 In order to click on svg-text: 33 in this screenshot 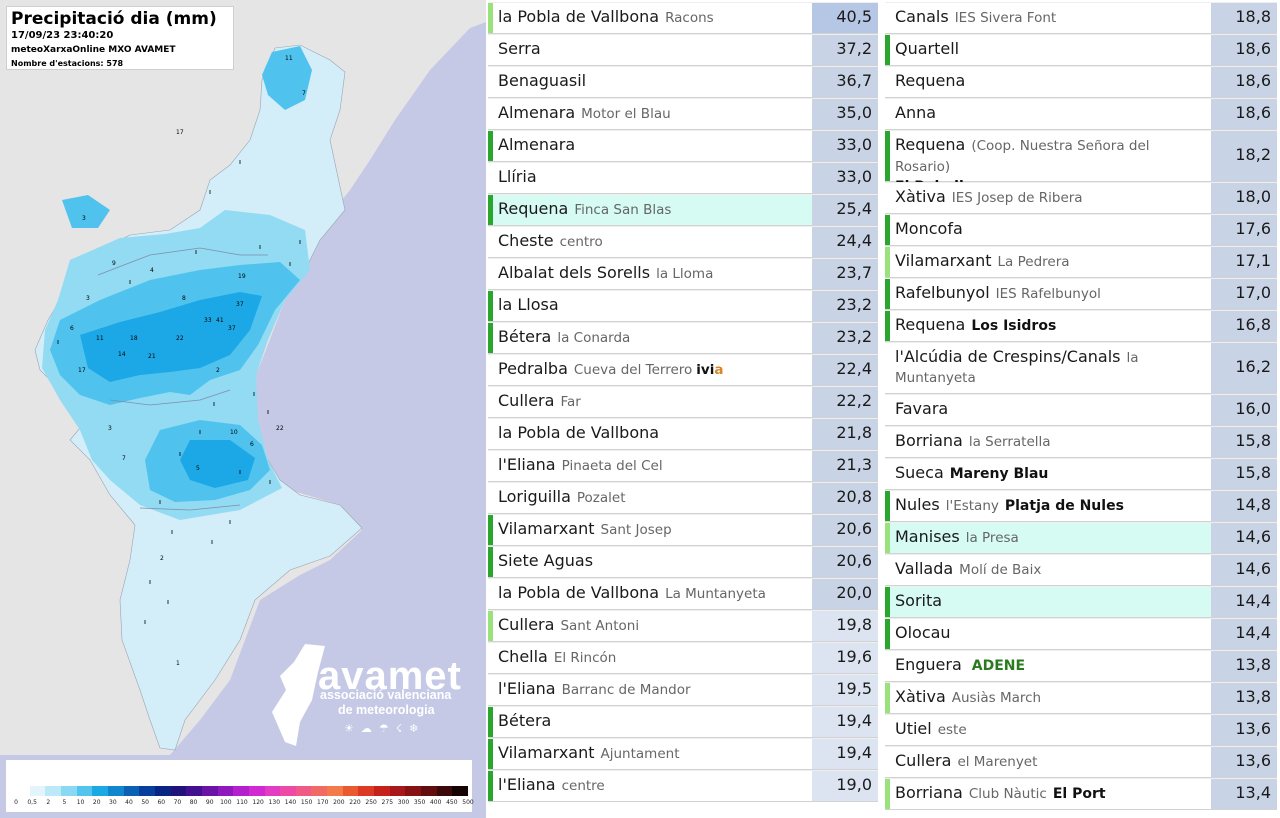, I will do `click(208, 320)`.